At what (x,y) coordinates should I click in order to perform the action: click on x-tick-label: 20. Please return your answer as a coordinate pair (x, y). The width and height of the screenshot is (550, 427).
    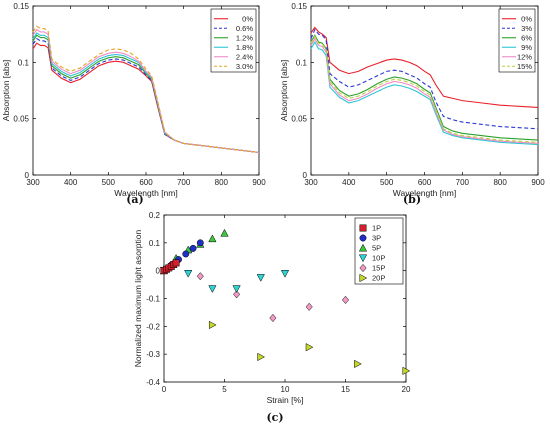
    Looking at the image, I should click on (406, 389).